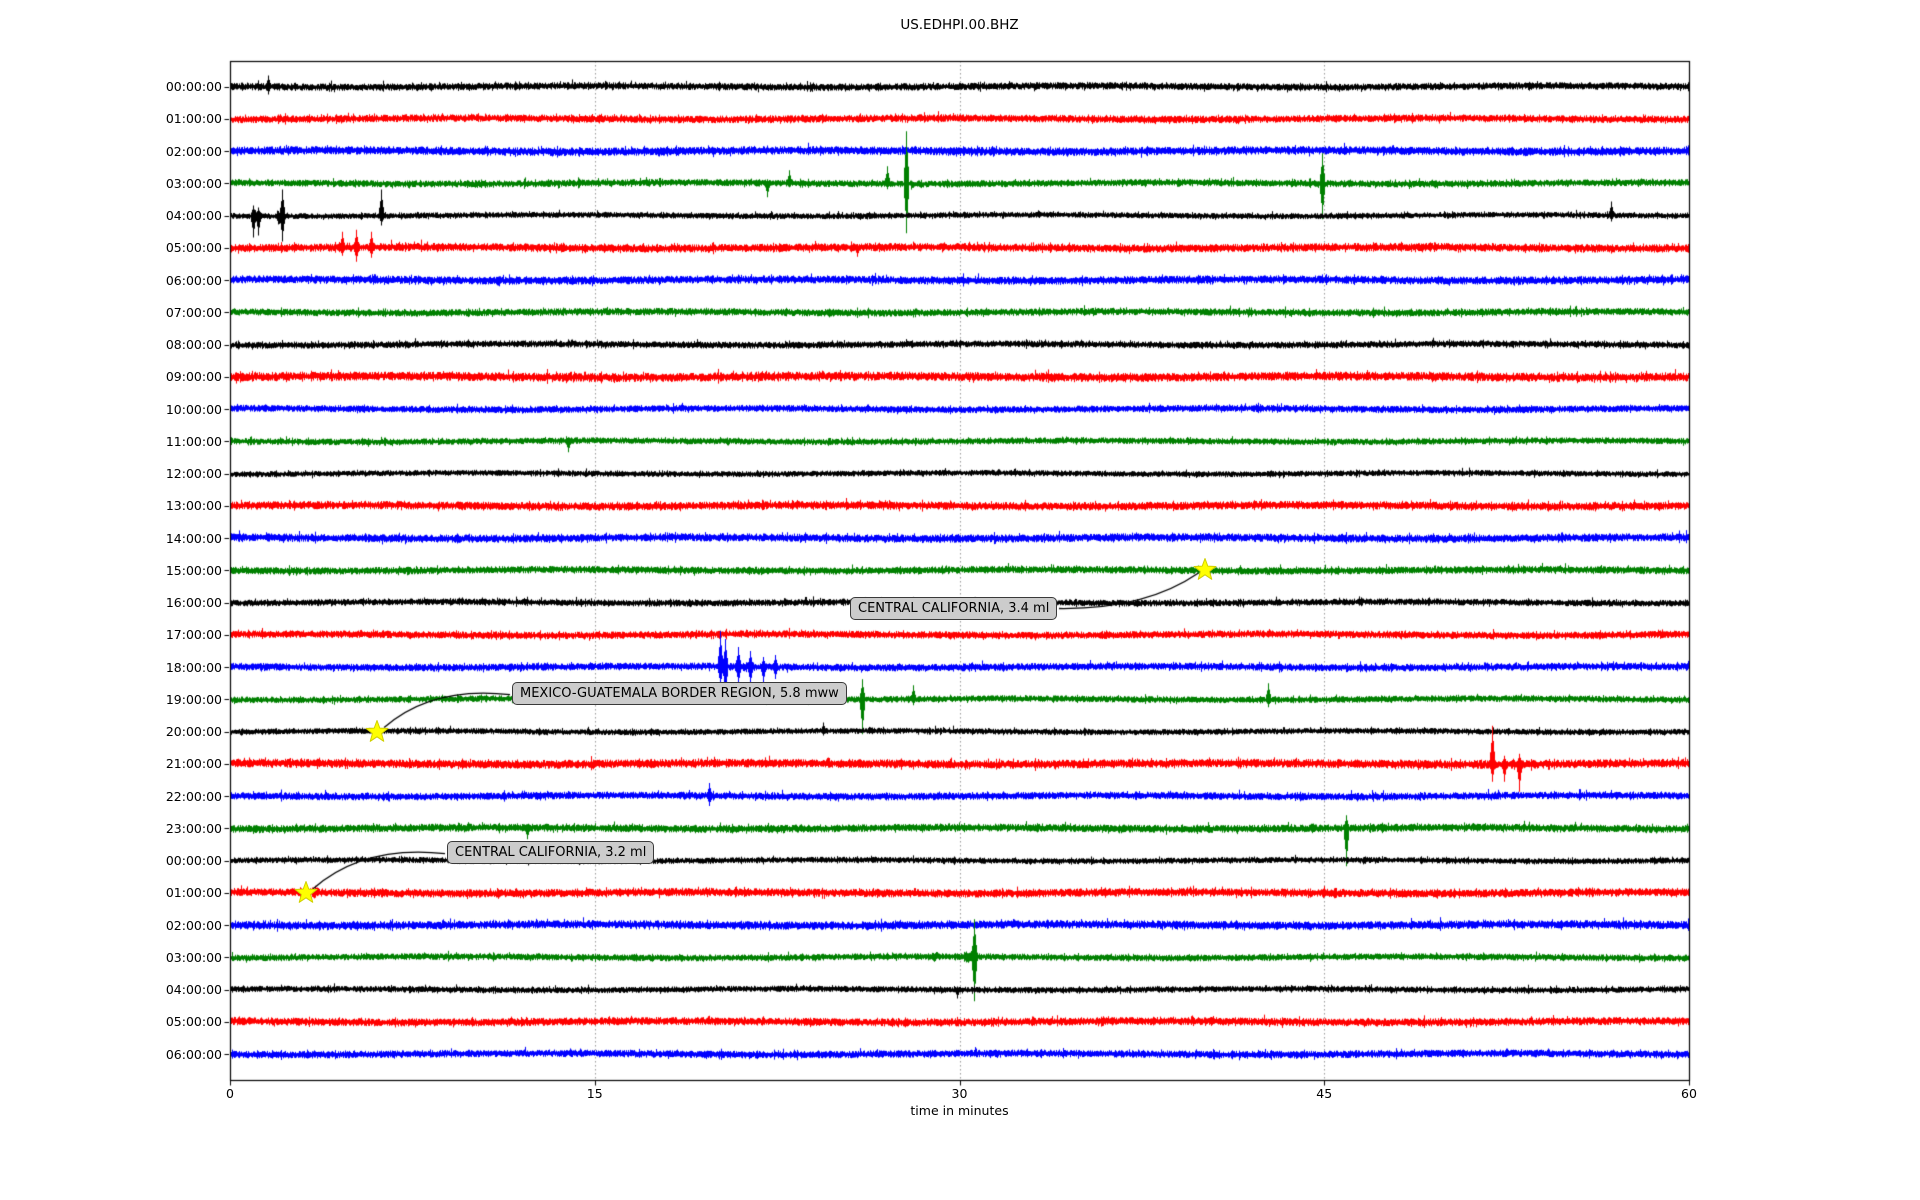 This screenshot has height=1200, width=1920. I want to click on y-tick-label: 18:00:00, so click(193, 667).